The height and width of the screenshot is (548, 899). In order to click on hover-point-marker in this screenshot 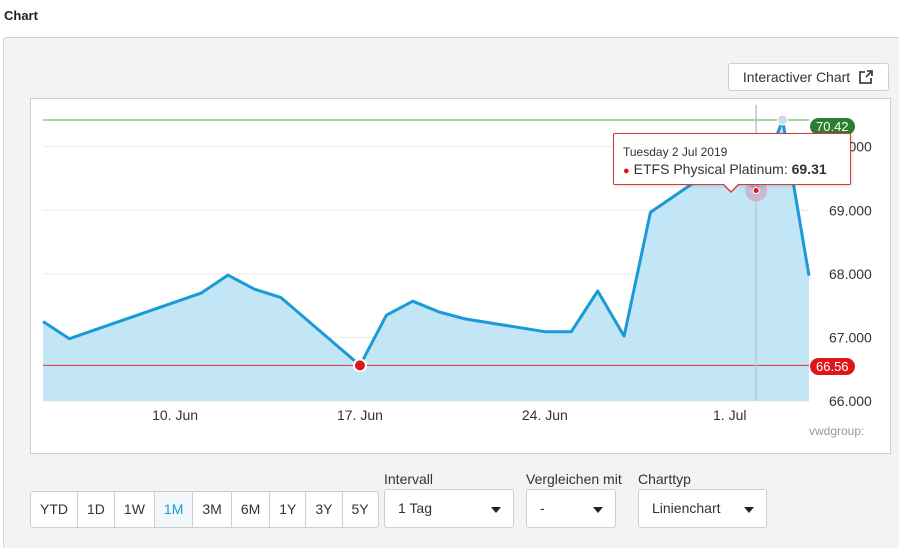, I will do `click(756, 191)`.